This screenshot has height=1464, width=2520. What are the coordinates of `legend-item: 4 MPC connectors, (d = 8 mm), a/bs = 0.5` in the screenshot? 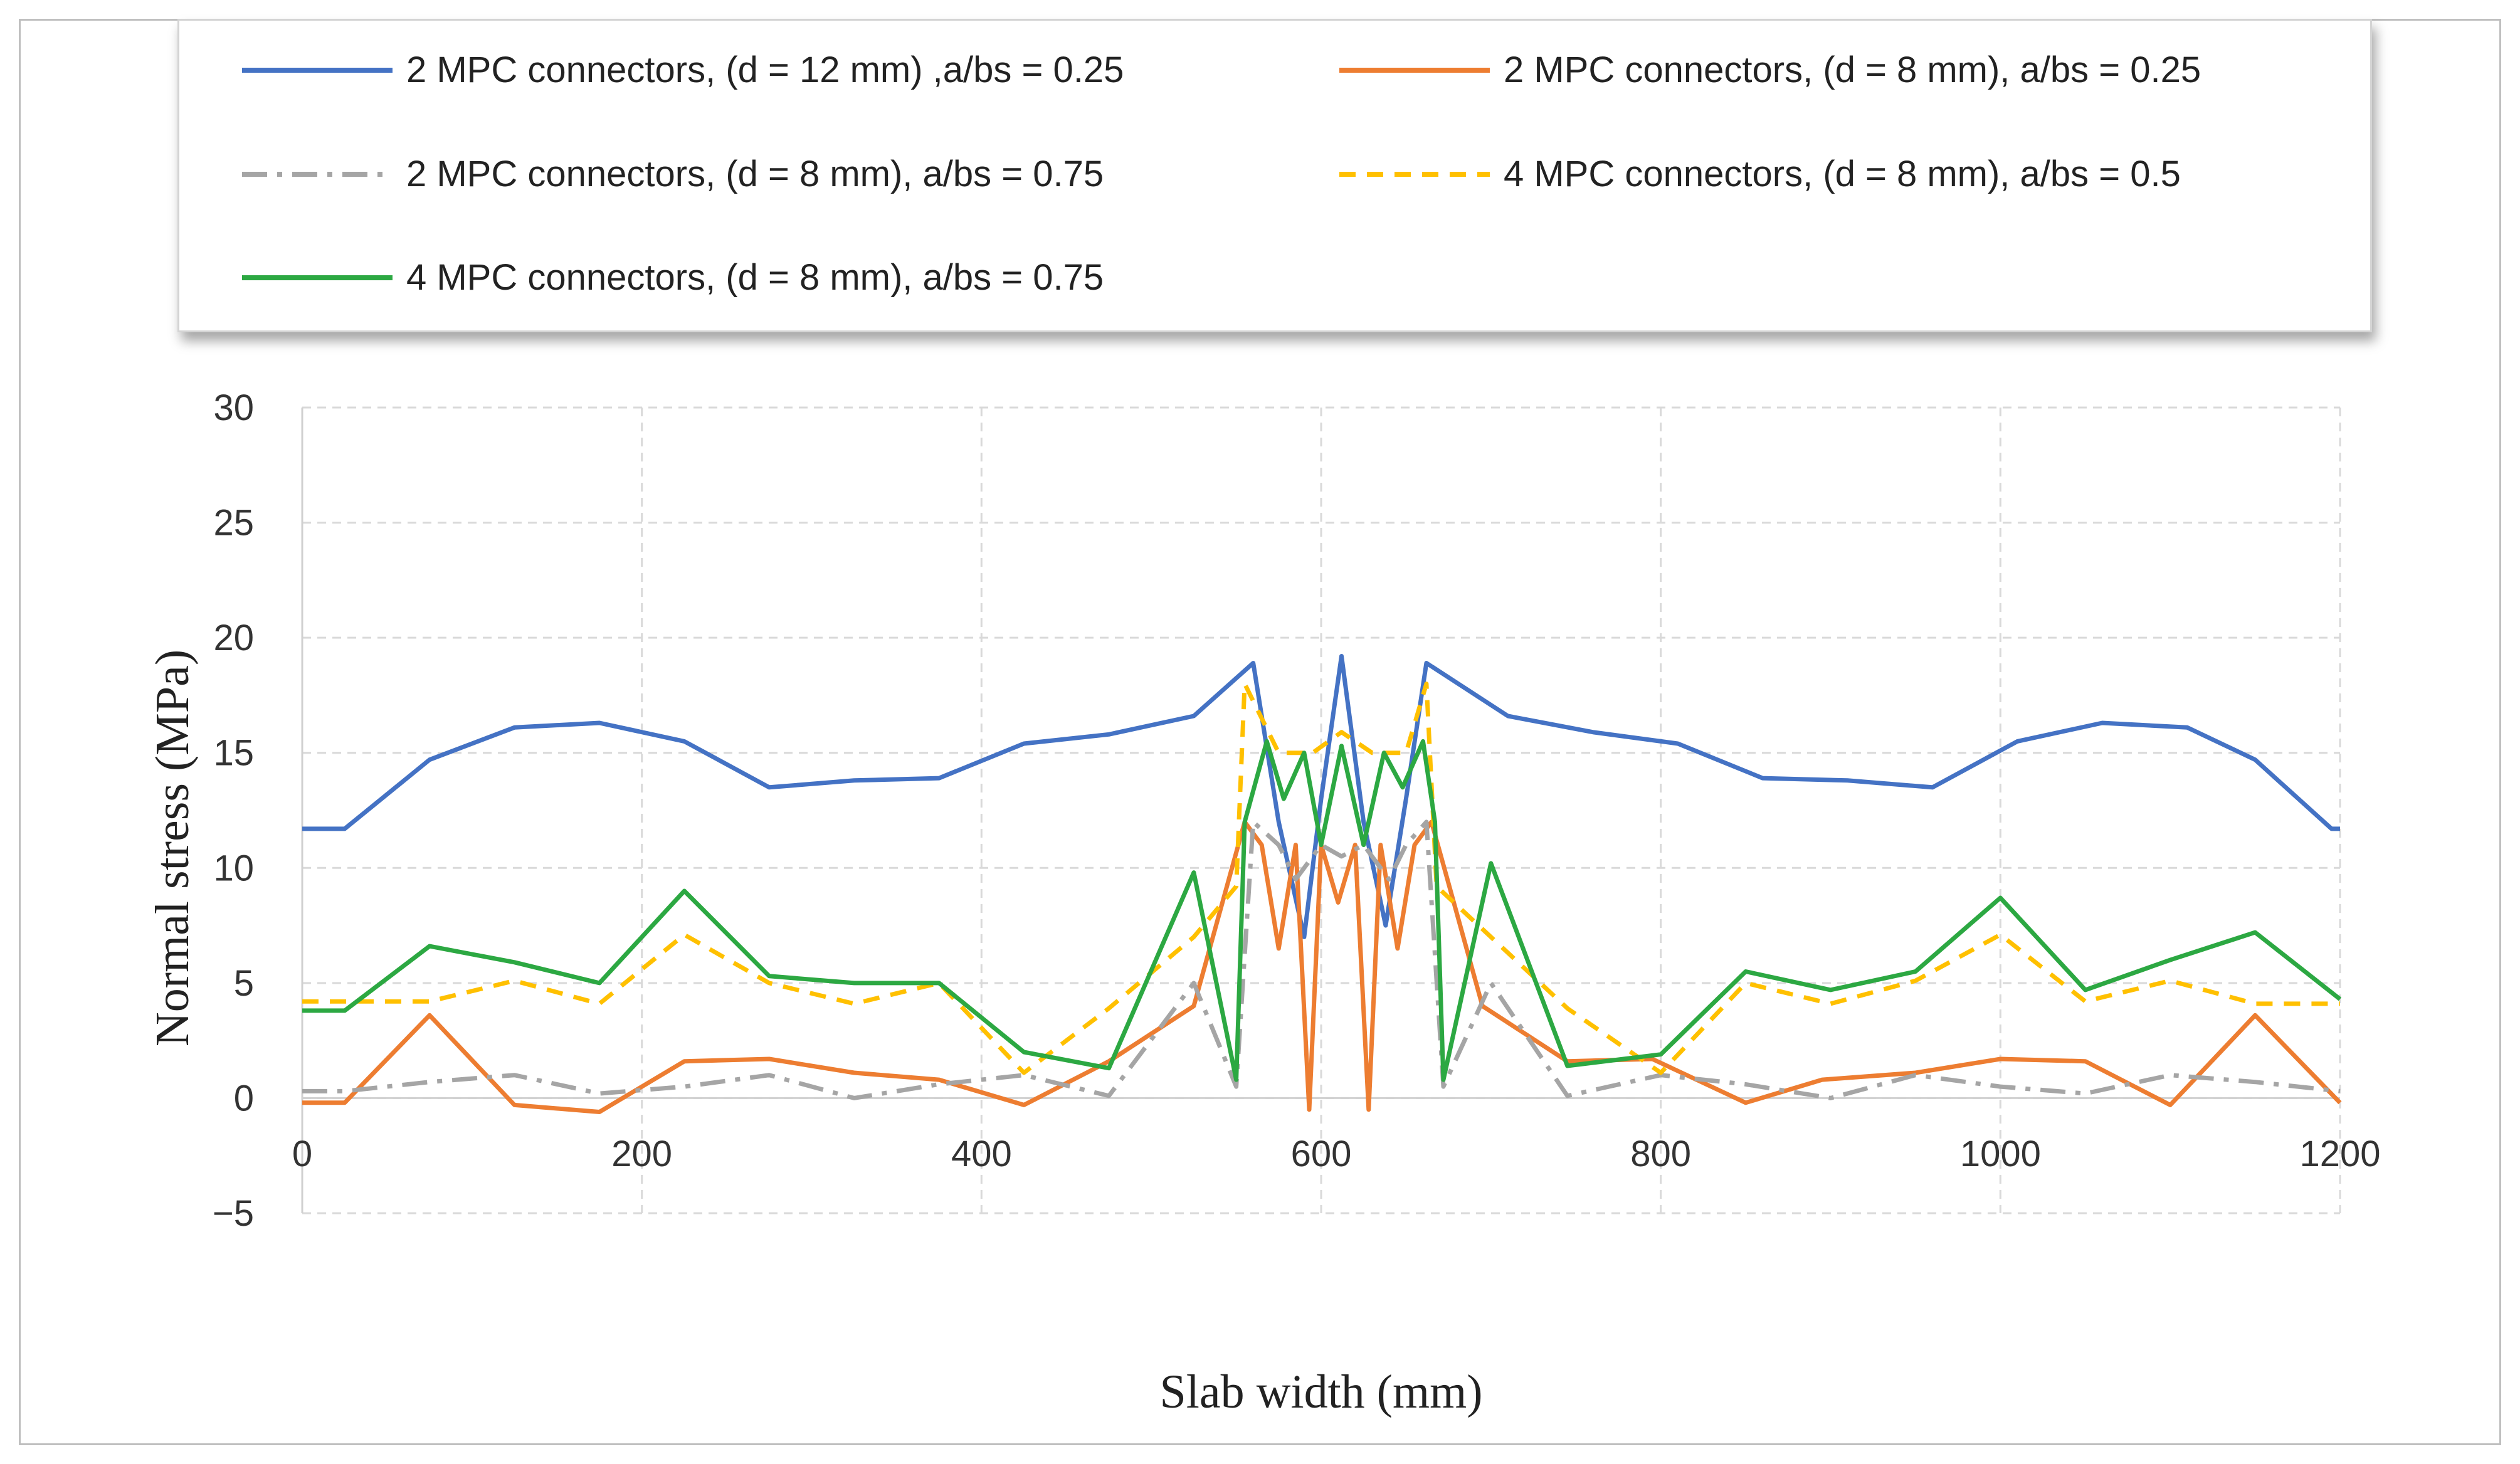 It's located at (1760, 174).